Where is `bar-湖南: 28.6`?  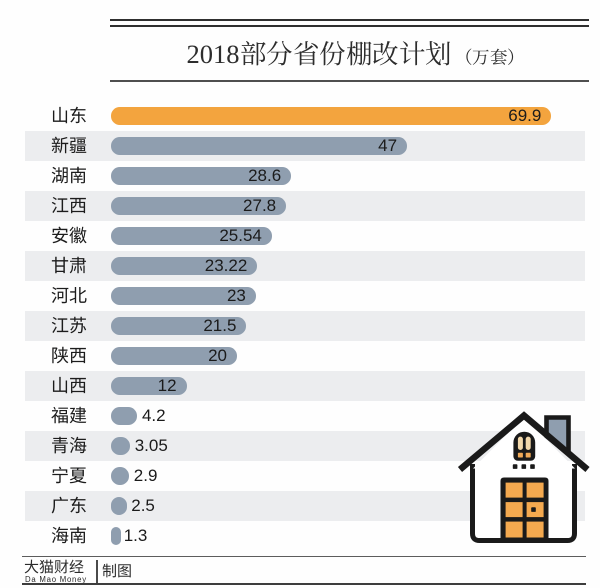 bar-湖南: 28.6 is located at coordinates (201, 176).